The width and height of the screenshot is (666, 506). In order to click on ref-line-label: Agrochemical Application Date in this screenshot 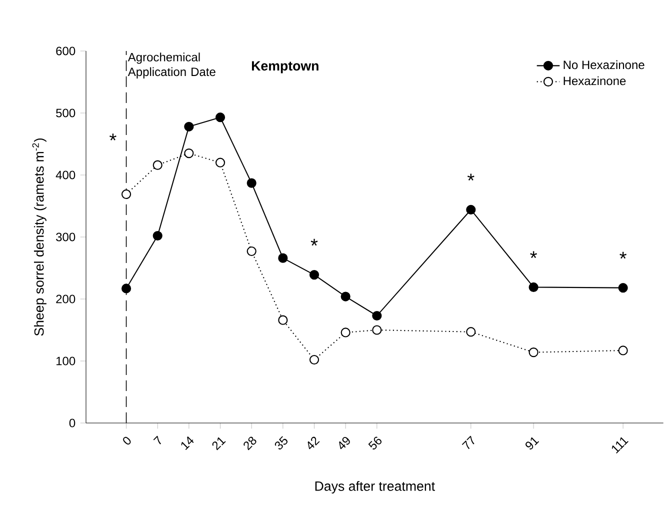, I will do `click(172, 65)`.